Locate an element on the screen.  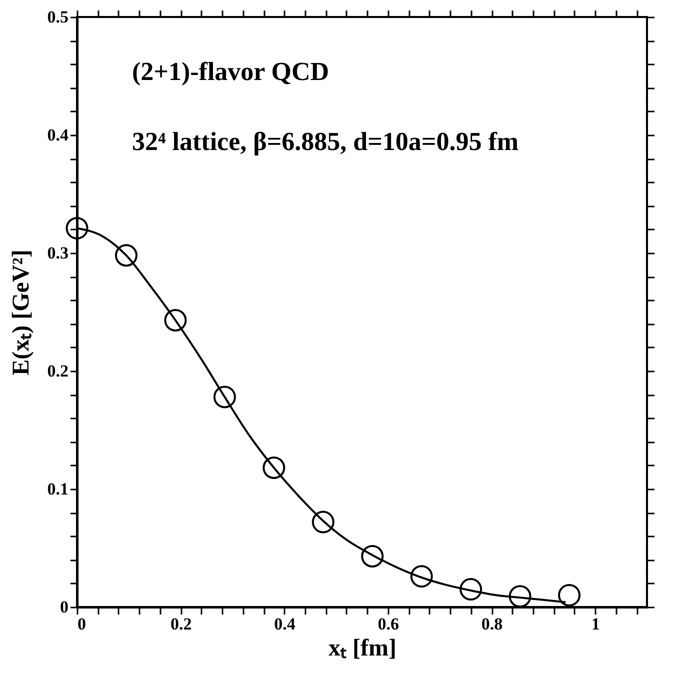
annotation: (2+1)-flavor QCD is located at coordinates (231, 71).